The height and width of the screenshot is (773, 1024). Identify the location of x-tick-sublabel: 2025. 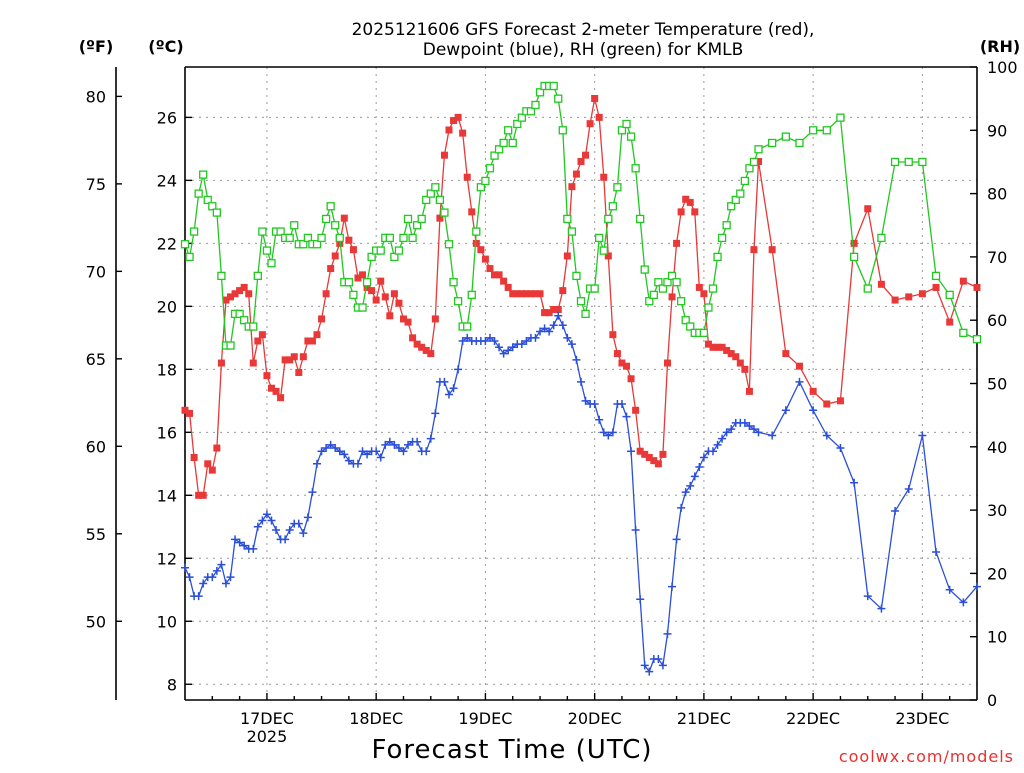
(267, 736).